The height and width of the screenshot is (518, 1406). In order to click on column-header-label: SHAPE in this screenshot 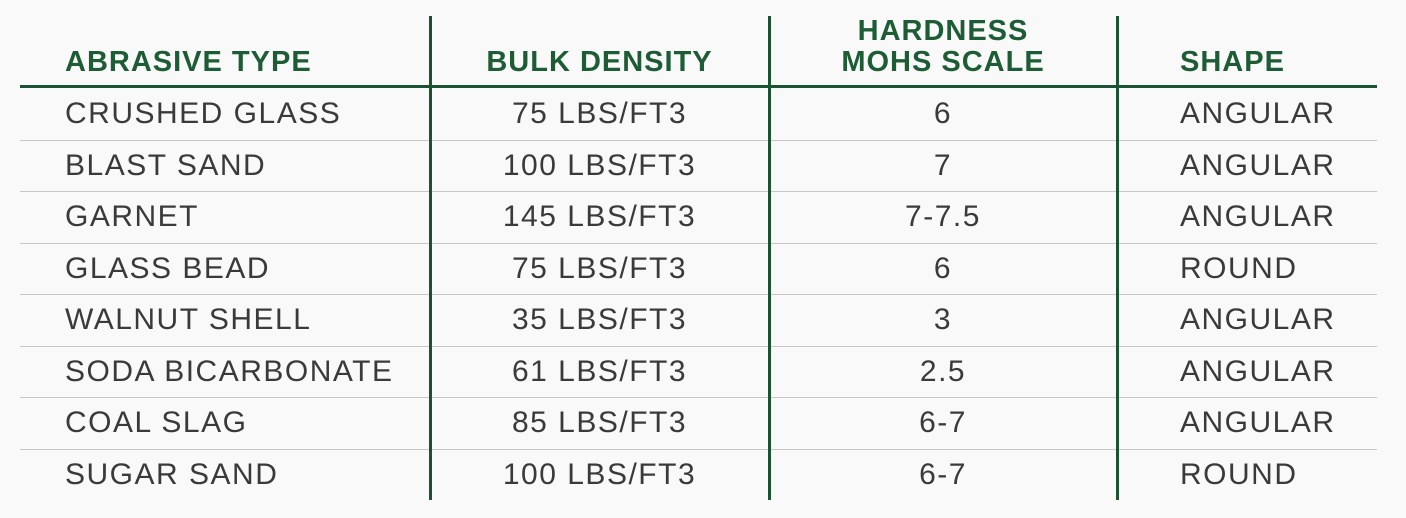, I will do `click(1232, 62)`.